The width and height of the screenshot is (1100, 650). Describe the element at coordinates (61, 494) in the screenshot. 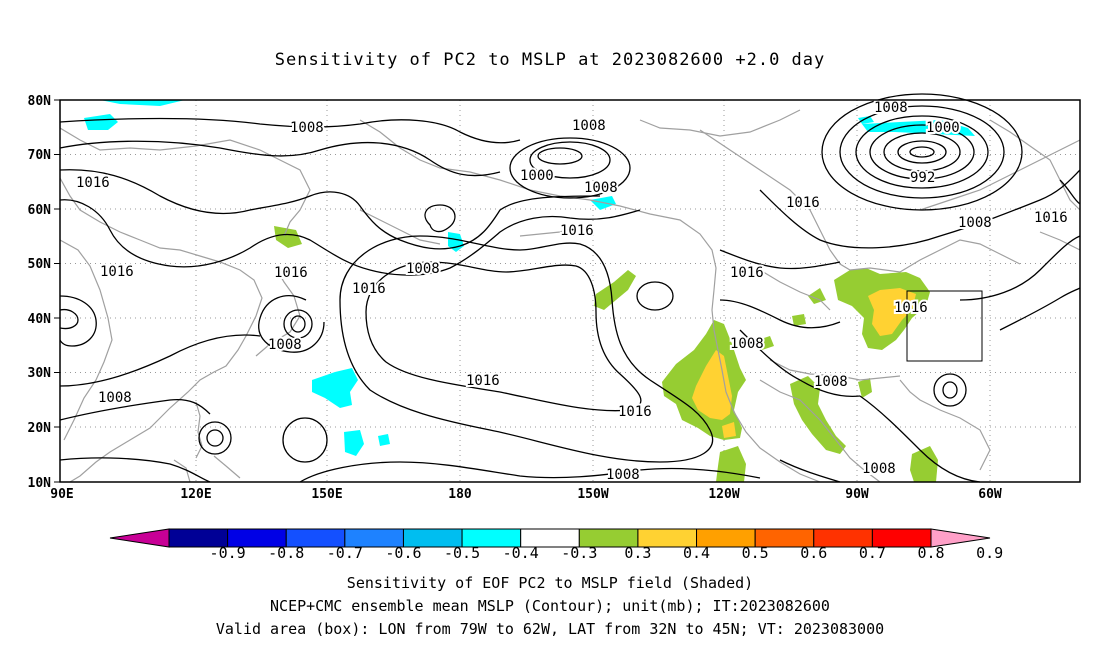

I see `lon-label: 90E` at that location.